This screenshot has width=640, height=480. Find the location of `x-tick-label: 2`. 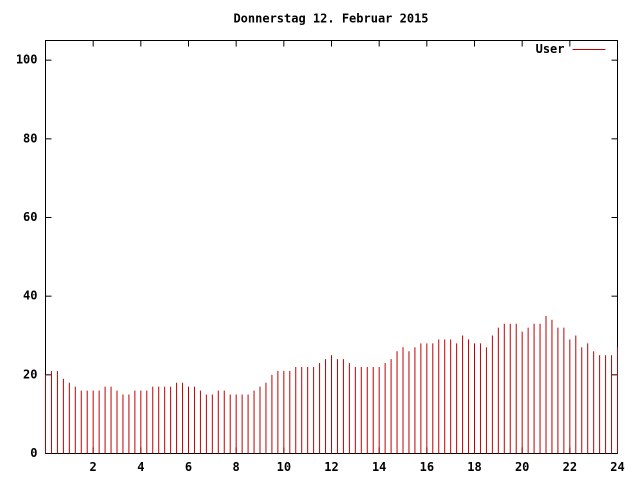

x-tick-label: 2 is located at coordinates (93, 467).